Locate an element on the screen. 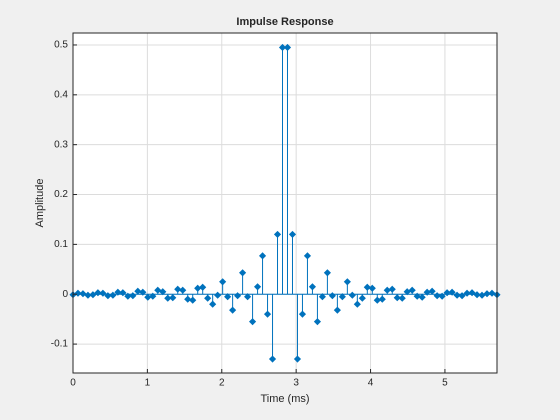  chart-title: Impulse Response is located at coordinates (284, 22).